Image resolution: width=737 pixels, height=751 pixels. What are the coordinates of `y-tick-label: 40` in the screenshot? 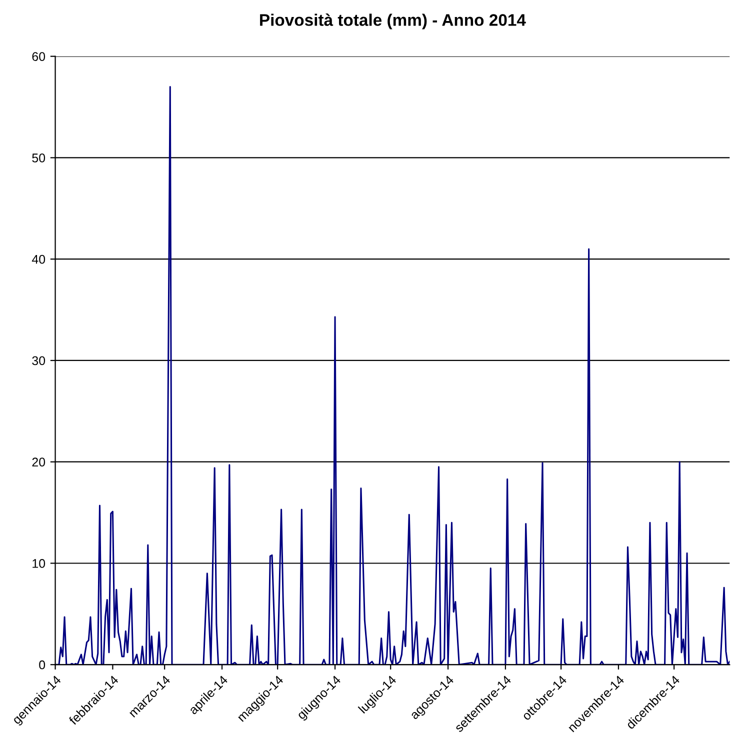 It's located at (39, 259).